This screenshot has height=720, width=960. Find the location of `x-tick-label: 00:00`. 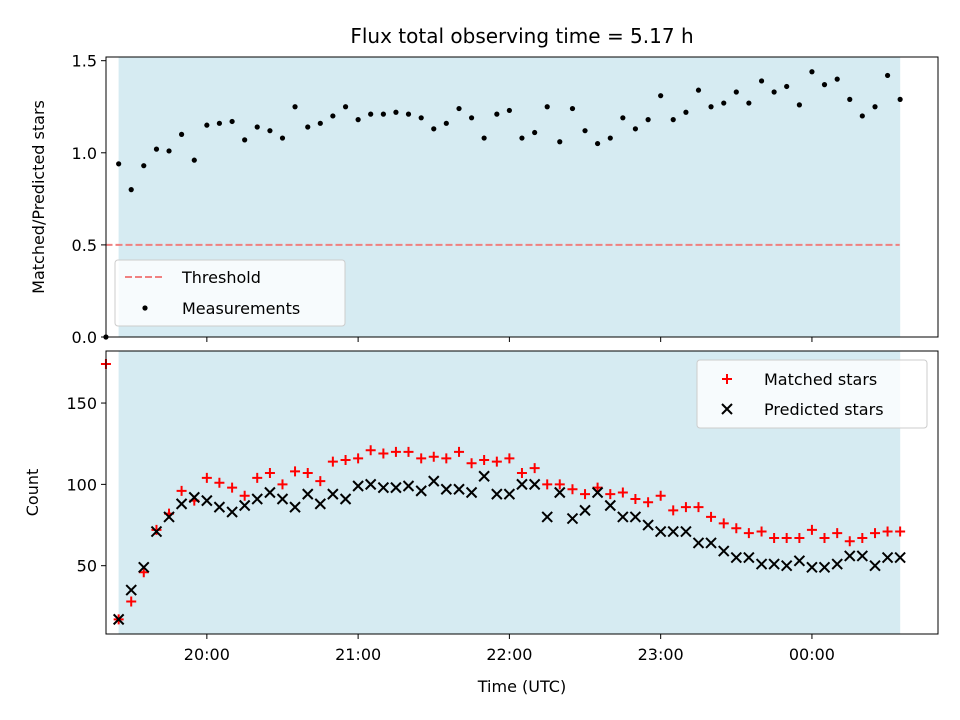

x-tick-label: 00:00 is located at coordinates (812, 654).